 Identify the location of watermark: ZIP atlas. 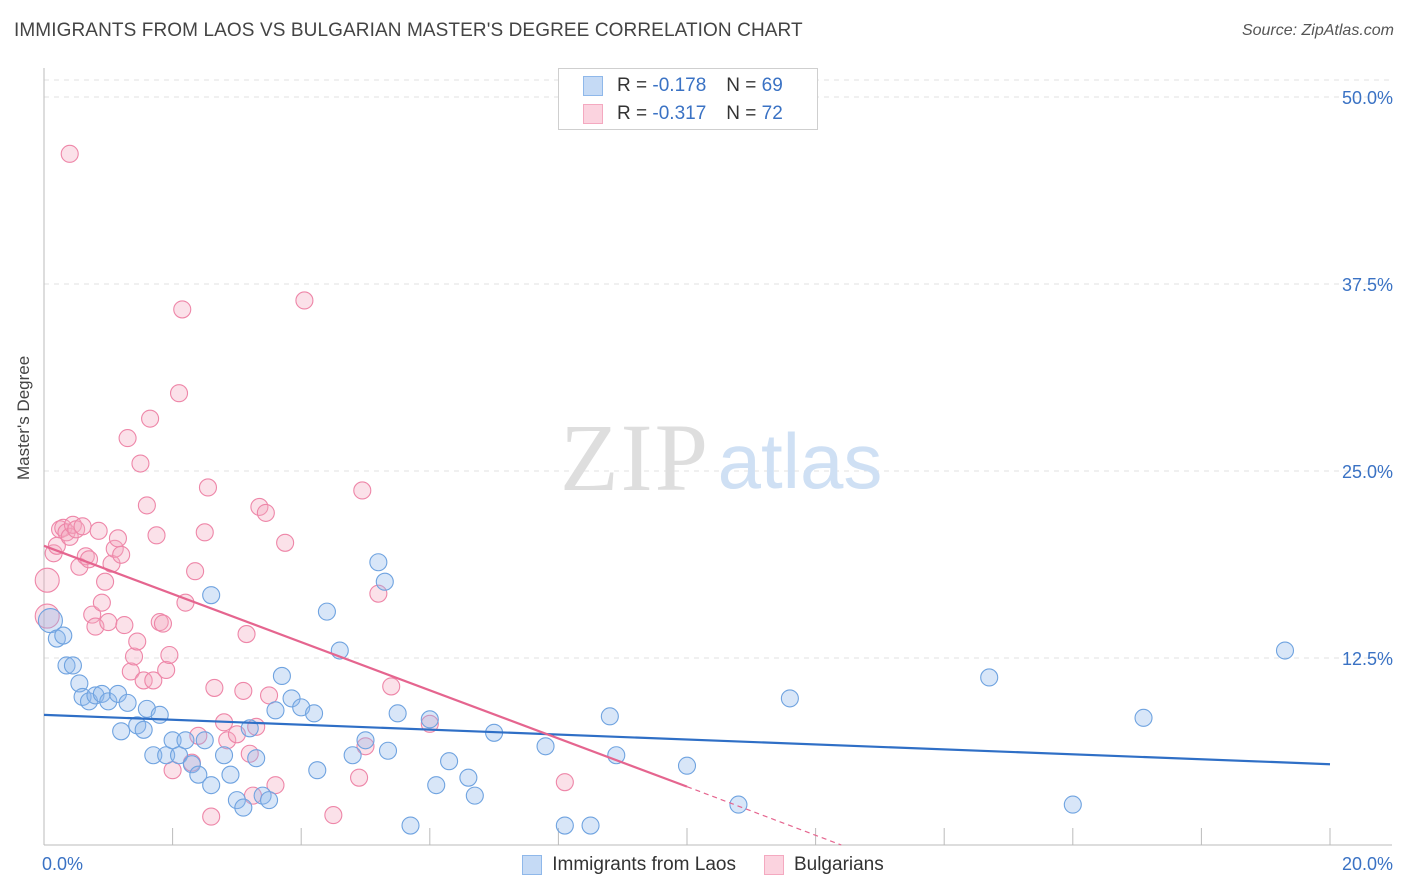
(721, 457).